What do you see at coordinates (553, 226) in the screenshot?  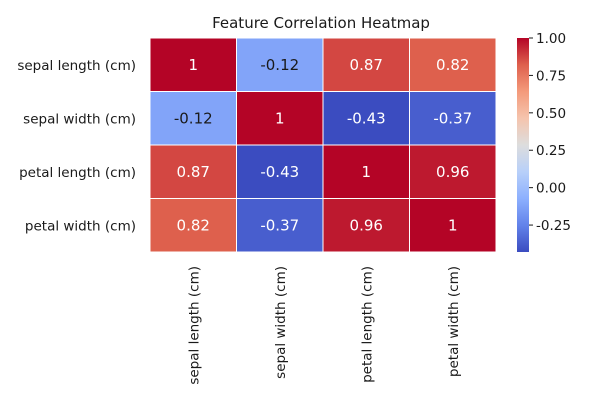 I see `colorbar-tick-label: -0.25` at bounding box center [553, 226].